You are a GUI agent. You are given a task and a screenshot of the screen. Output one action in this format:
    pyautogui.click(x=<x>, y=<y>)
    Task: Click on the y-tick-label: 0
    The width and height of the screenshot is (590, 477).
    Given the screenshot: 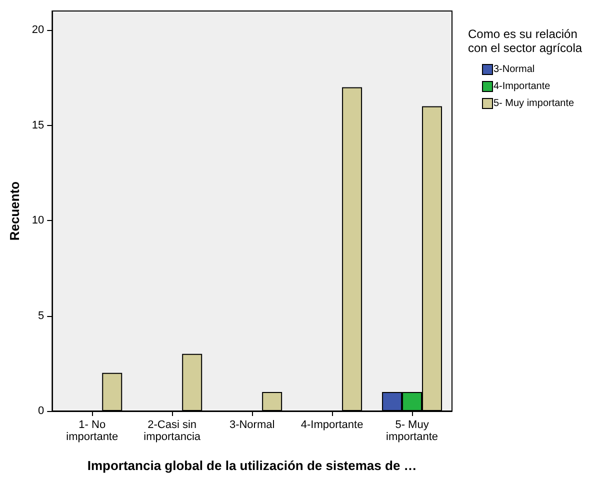 What is the action you would take?
    pyautogui.click(x=41, y=411)
    